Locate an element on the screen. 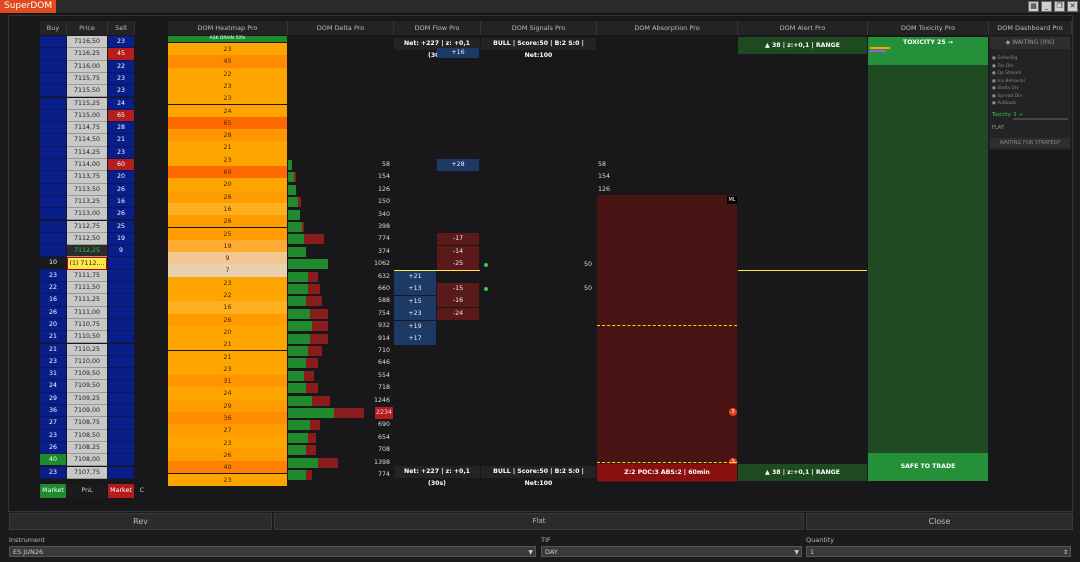 This screenshot has height=562, width=1080. buy-cell: 36 is located at coordinates (53, 411).